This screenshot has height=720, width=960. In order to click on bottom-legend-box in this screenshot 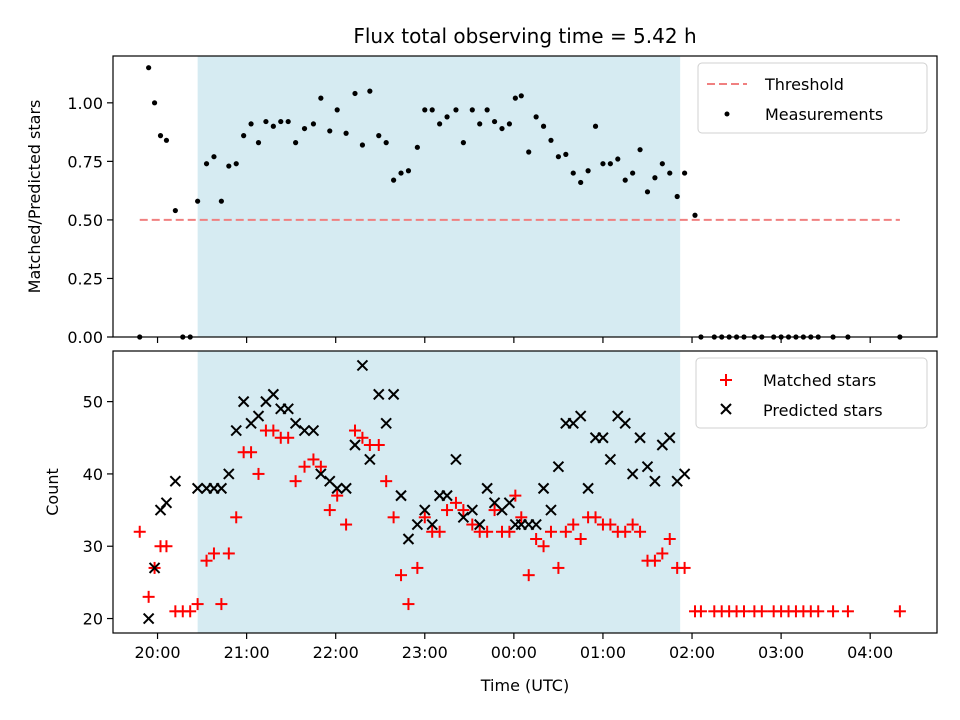, I will do `click(811, 393)`.